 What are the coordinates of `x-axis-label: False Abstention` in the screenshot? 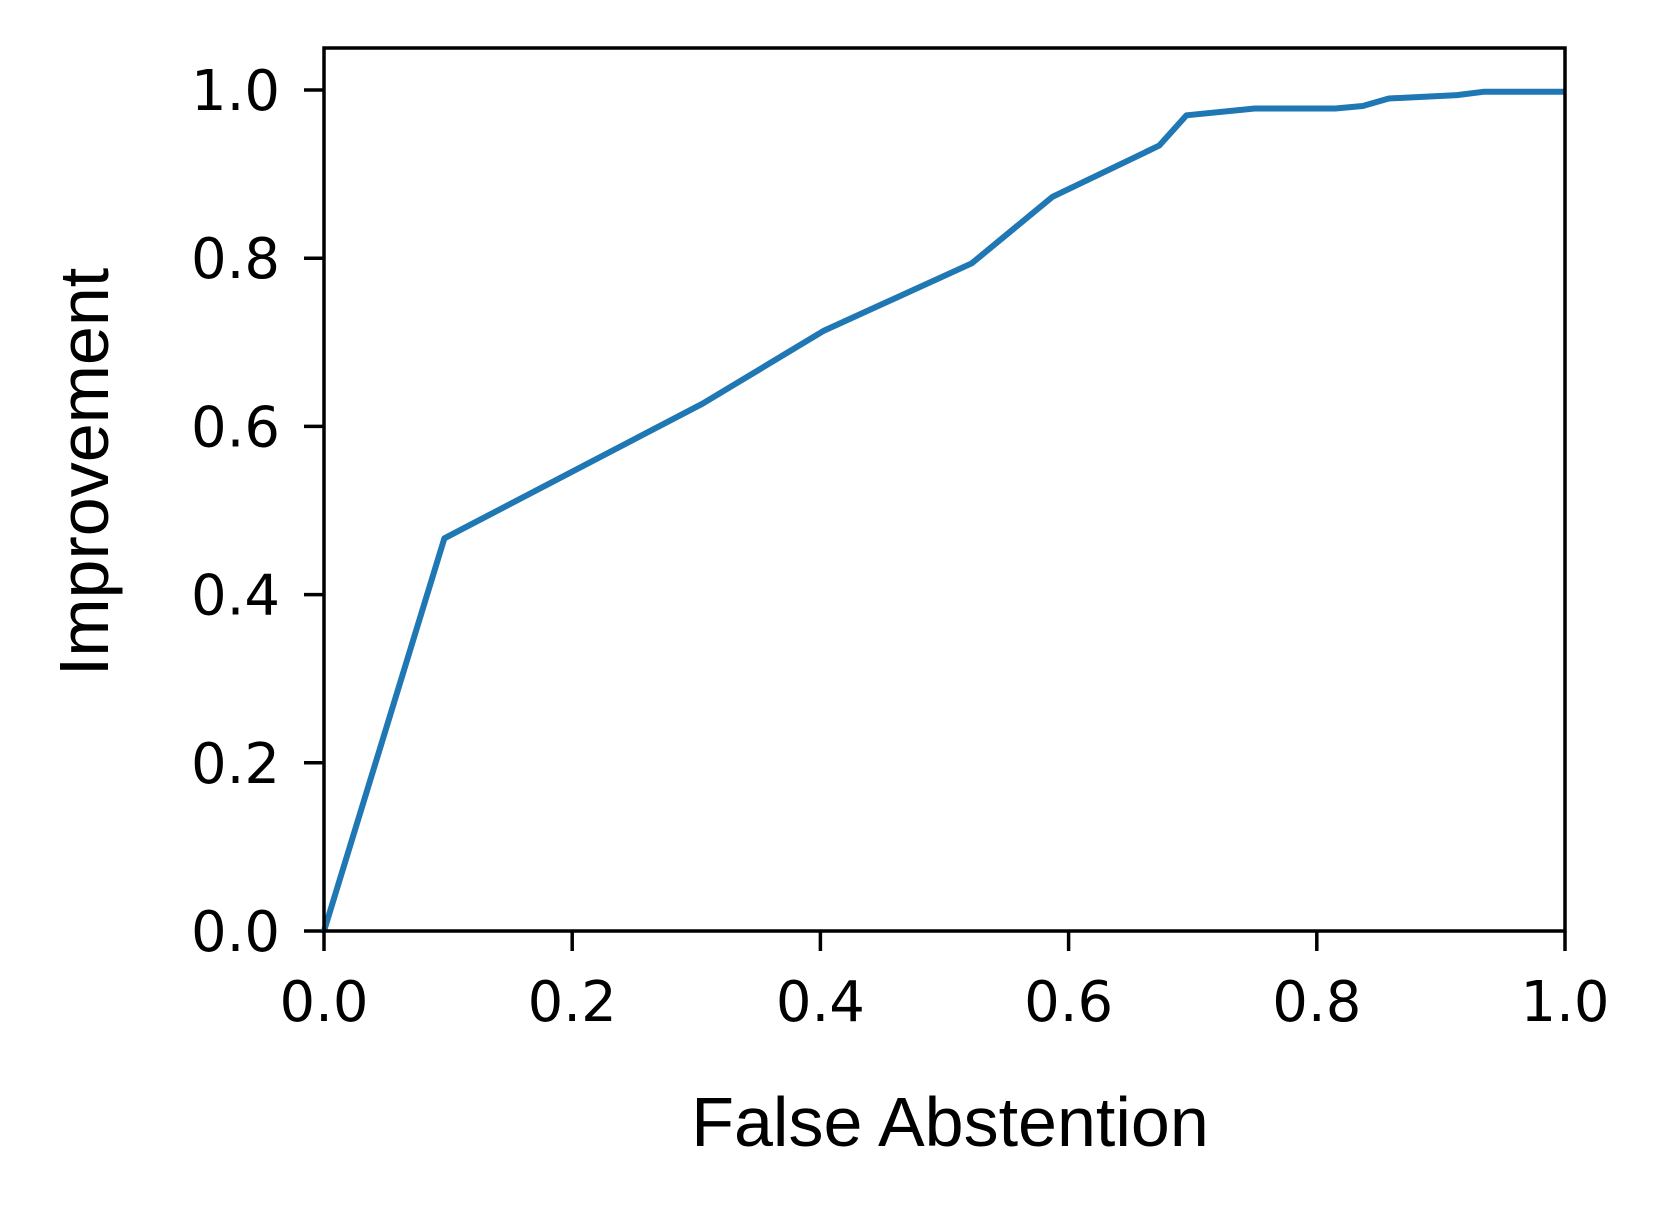 It's located at (950, 1122).